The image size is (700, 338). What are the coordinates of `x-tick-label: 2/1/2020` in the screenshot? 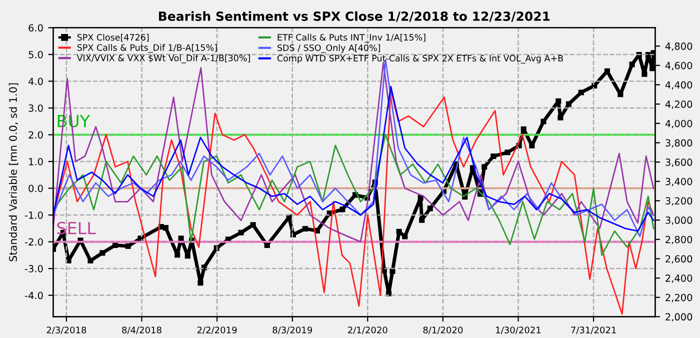 It's located at (368, 330).